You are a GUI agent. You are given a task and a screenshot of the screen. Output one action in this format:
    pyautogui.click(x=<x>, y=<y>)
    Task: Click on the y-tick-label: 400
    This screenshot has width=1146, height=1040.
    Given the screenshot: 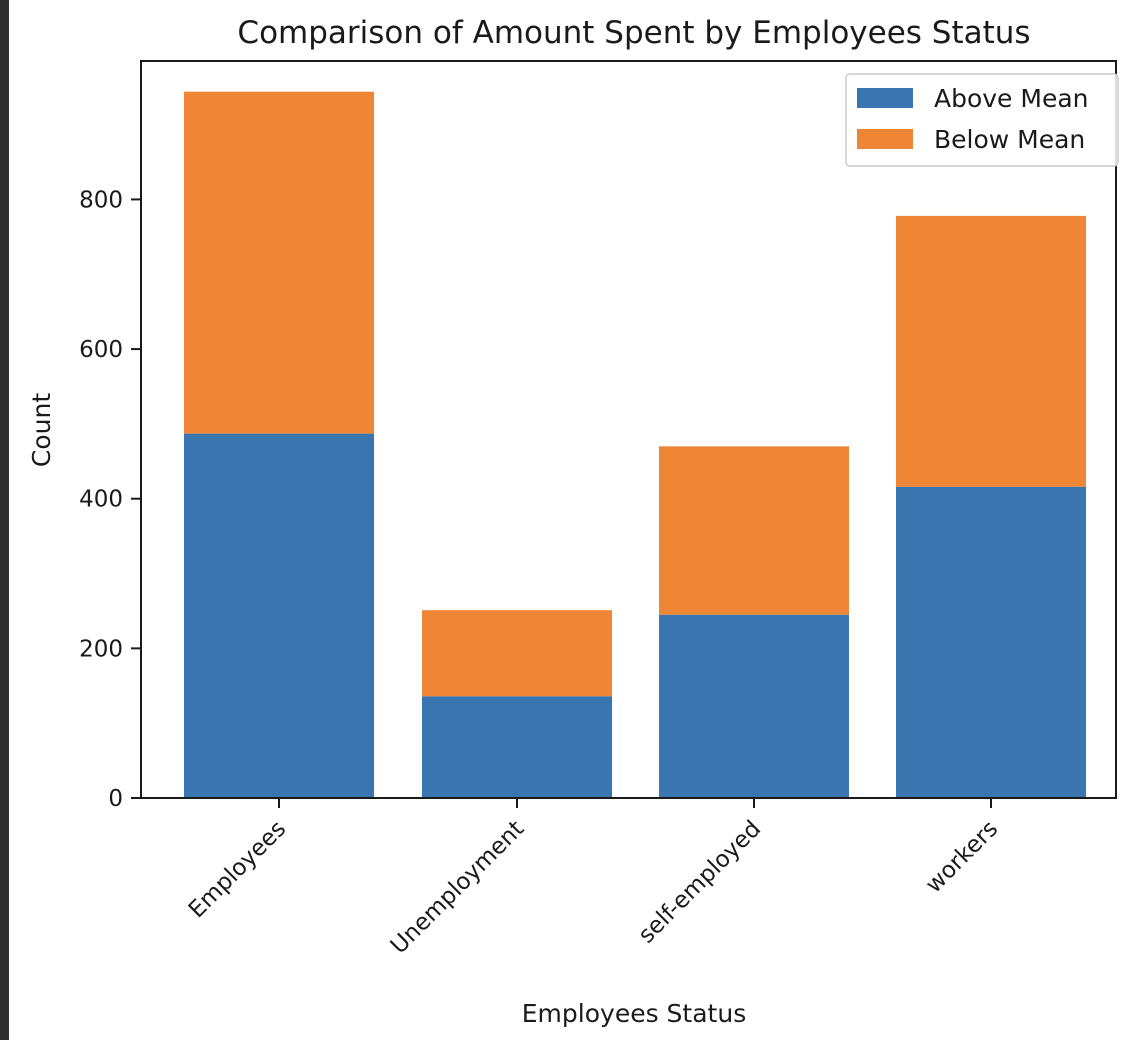 What is the action you would take?
    pyautogui.click(x=101, y=500)
    